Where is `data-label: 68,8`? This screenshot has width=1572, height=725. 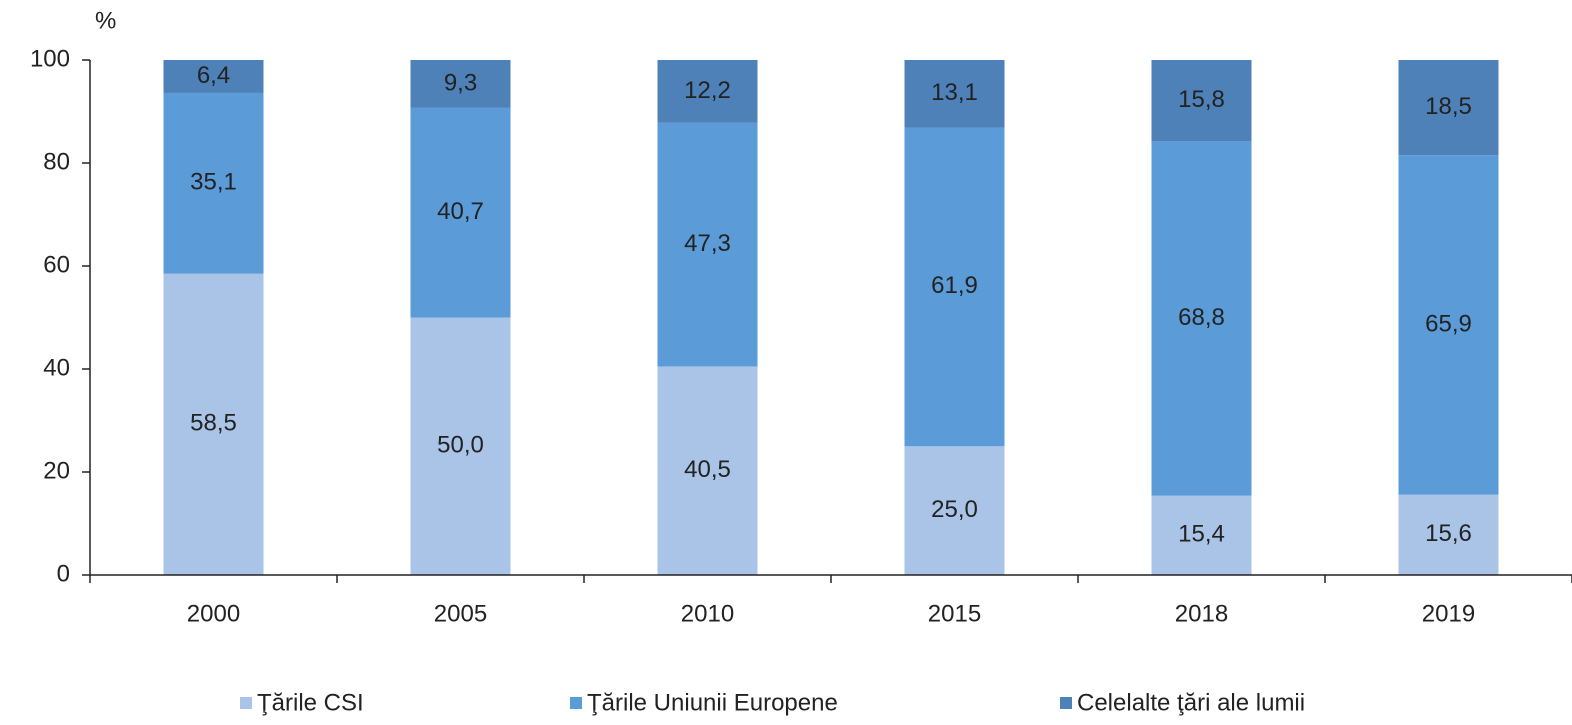
data-label: 68,8 is located at coordinates (1201, 317).